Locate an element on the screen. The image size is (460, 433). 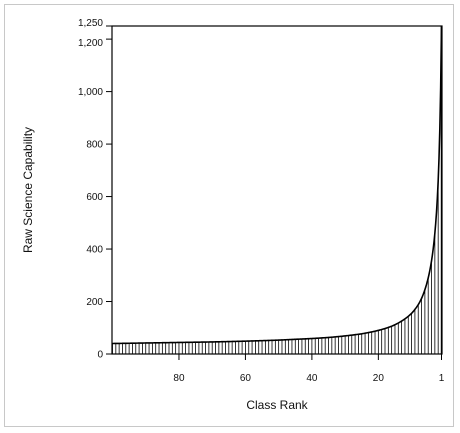
x-tick-label-80: 80 is located at coordinates (179, 378).